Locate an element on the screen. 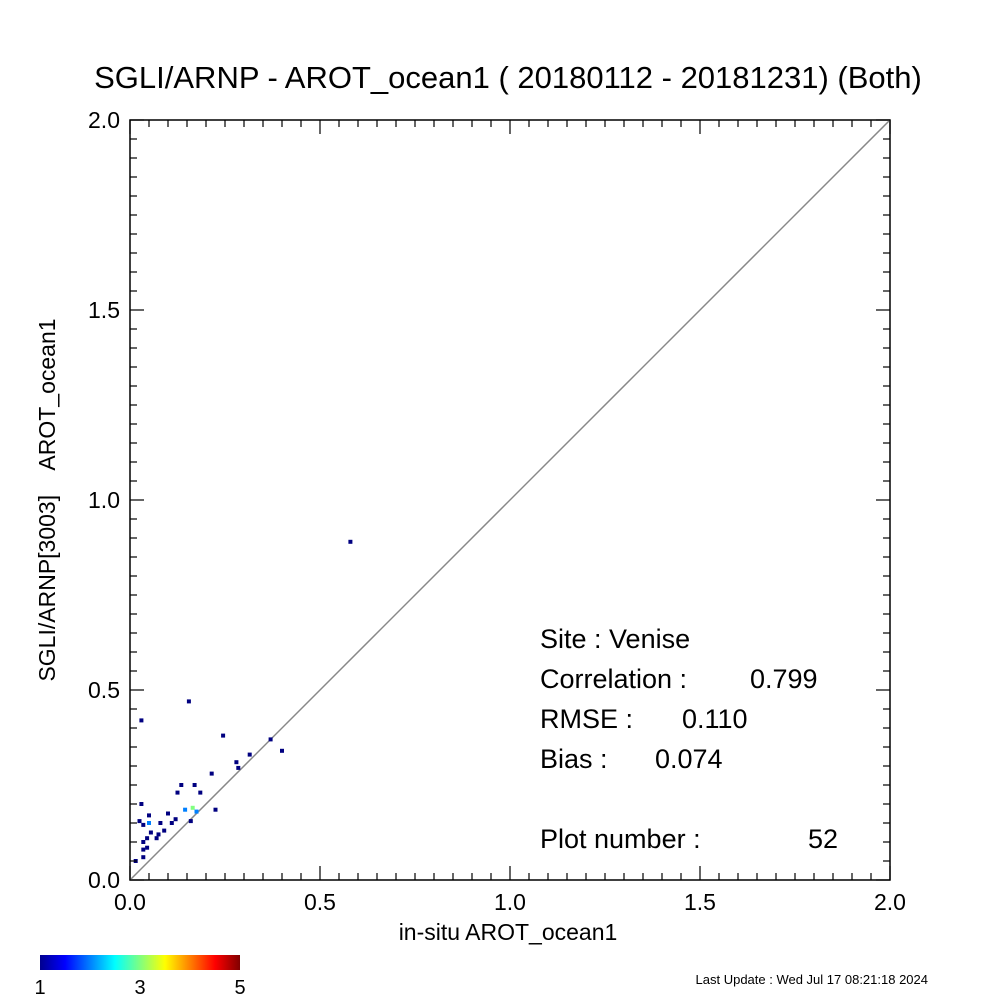 The width and height of the screenshot is (1000, 1000). y-tick-label: 2.0 is located at coordinates (104, 120).